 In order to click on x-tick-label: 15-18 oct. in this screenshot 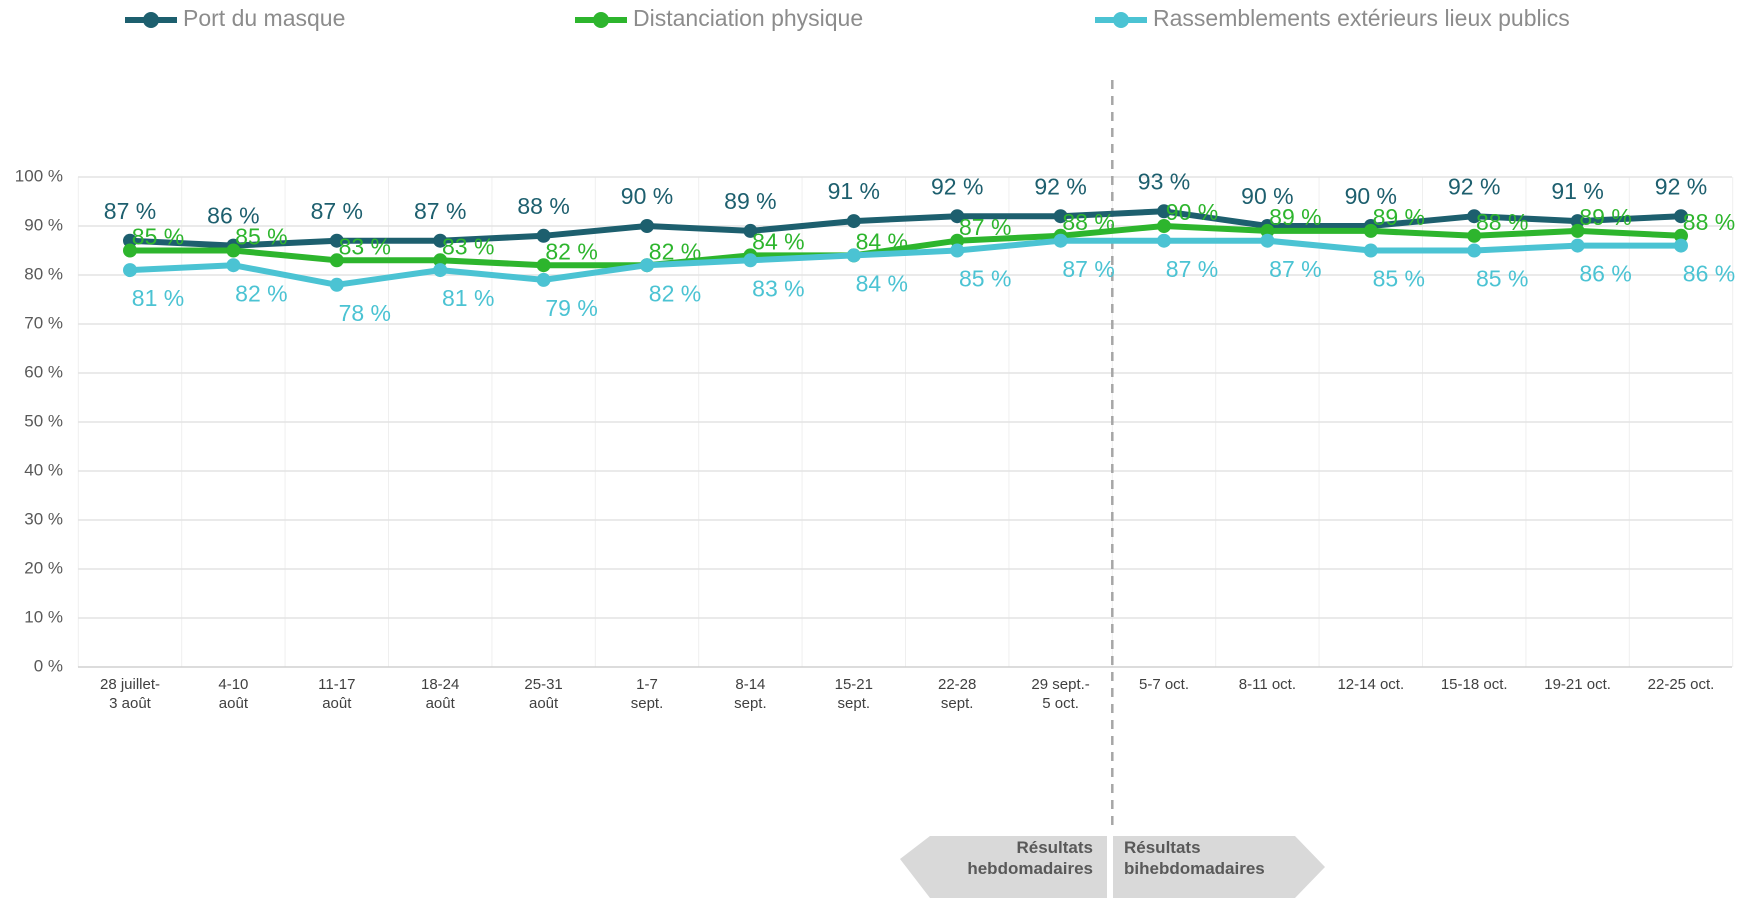, I will do `click(1474, 684)`.